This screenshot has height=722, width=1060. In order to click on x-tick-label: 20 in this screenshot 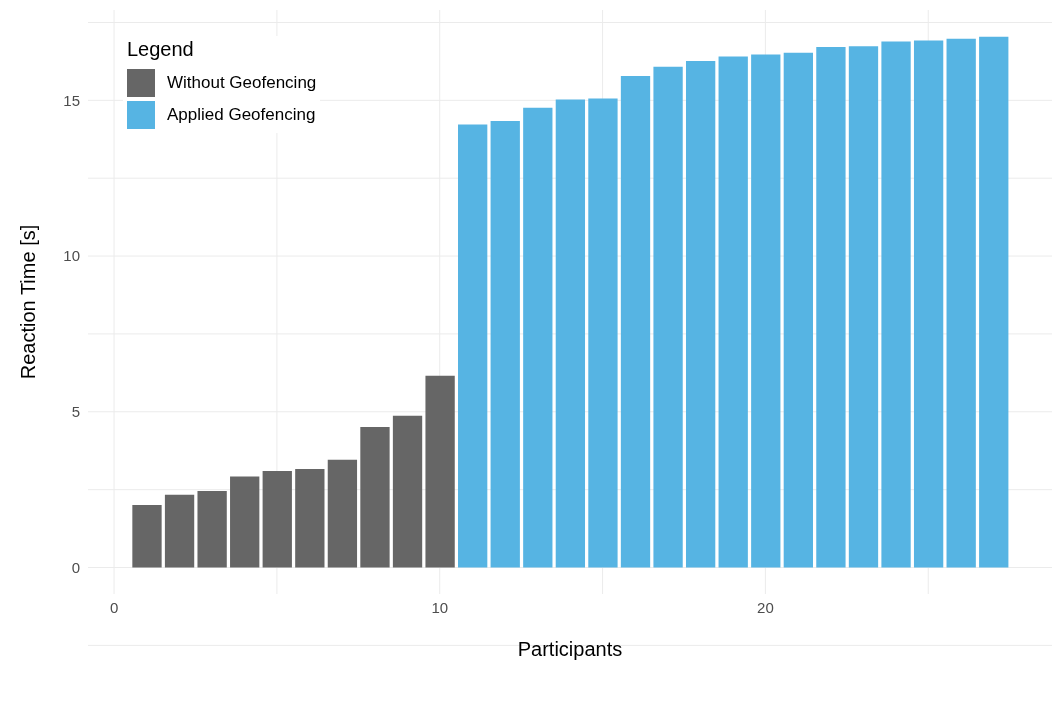, I will do `click(765, 607)`.